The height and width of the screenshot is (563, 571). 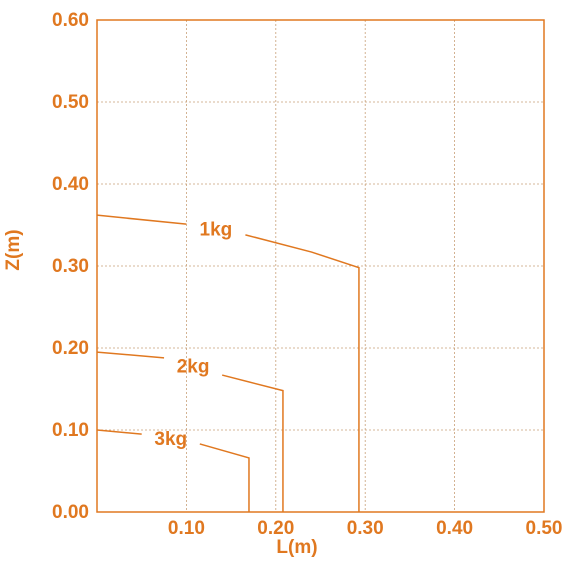 What do you see at coordinates (70, 512) in the screenshot?
I see `y-tick-label: 0.00` at bounding box center [70, 512].